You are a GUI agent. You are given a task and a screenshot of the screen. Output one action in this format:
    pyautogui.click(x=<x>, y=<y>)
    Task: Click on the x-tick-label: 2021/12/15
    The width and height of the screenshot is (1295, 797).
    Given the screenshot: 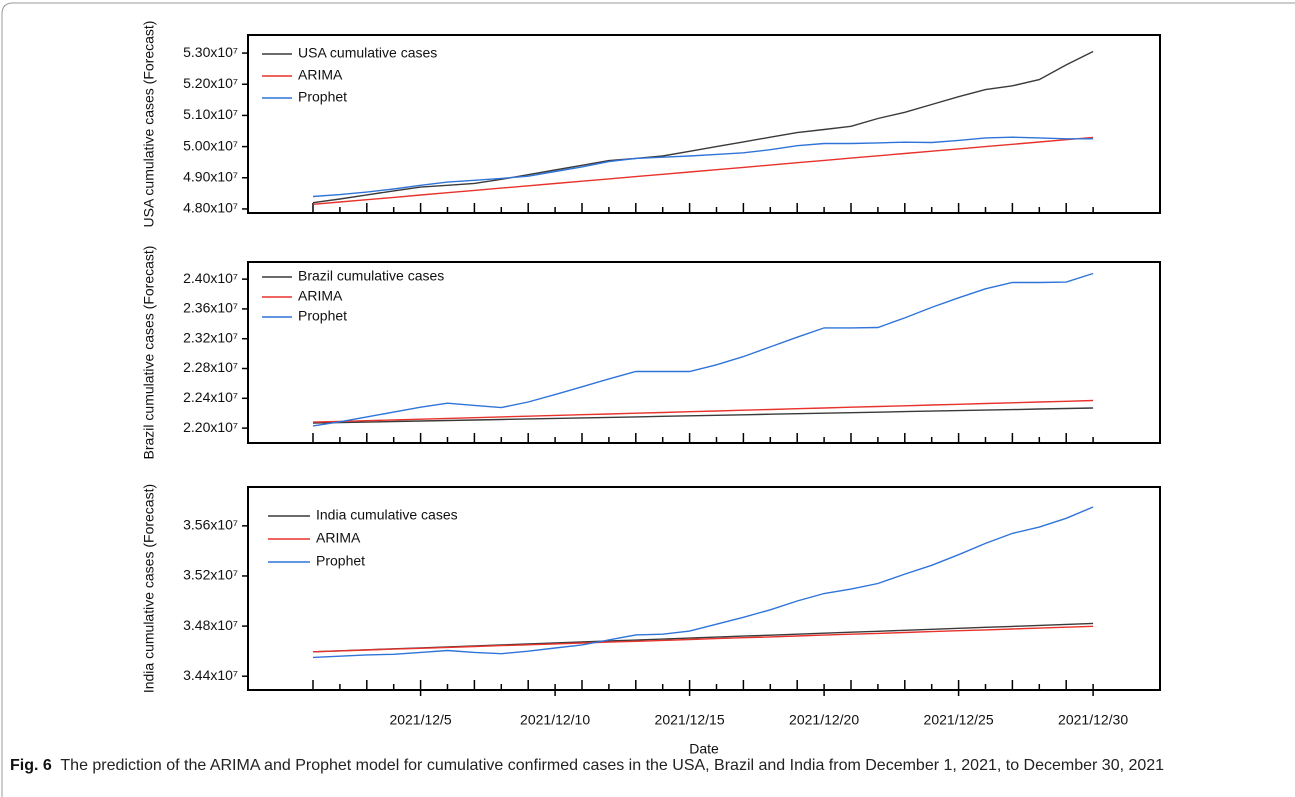 What is the action you would take?
    pyautogui.click(x=690, y=720)
    